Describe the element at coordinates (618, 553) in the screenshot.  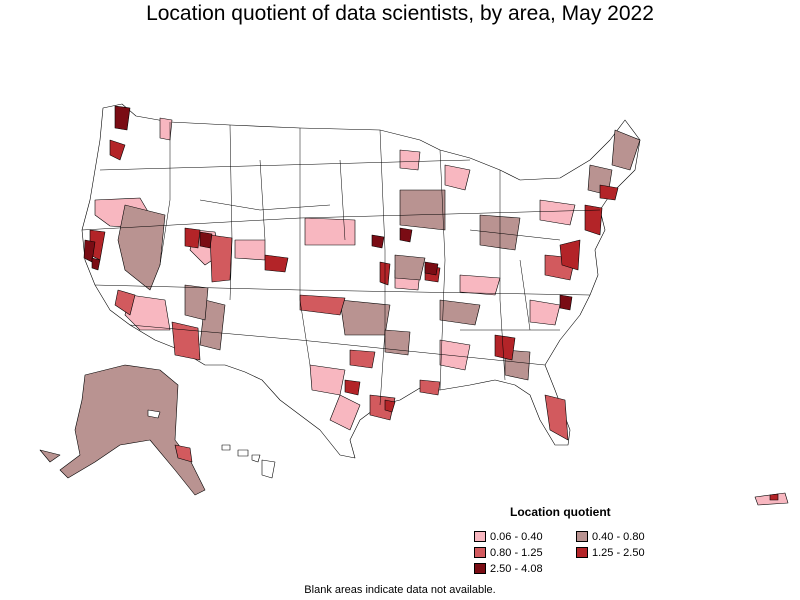
I see `legend-label: 1.25 - 2.50` at that location.